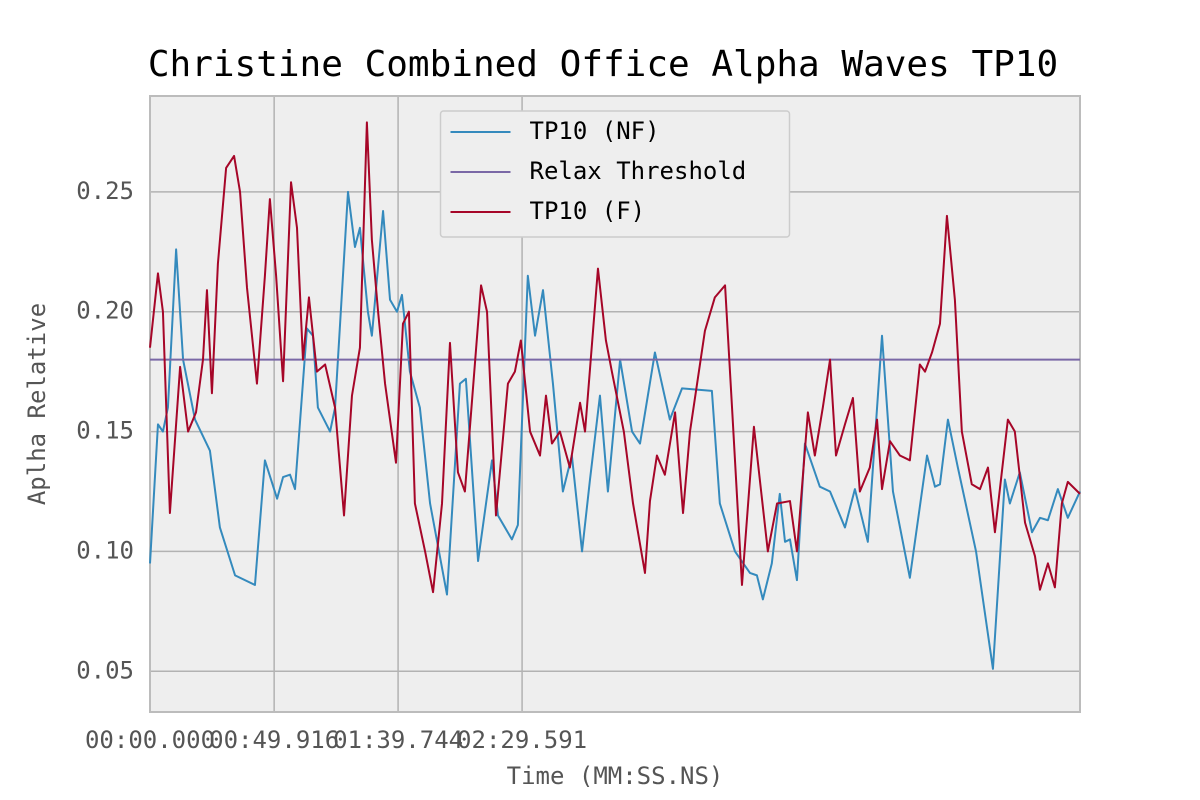  I want to click on legend-box, so click(615, 174).